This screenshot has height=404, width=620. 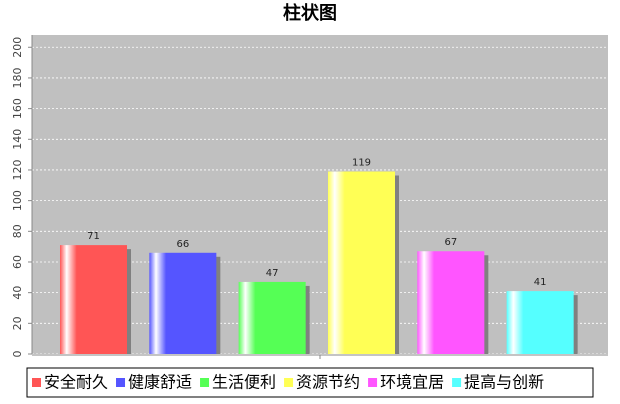 What do you see at coordinates (17, 169) in the screenshot?
I see `y-tick-label: 120` at bounding box center [17, 169].